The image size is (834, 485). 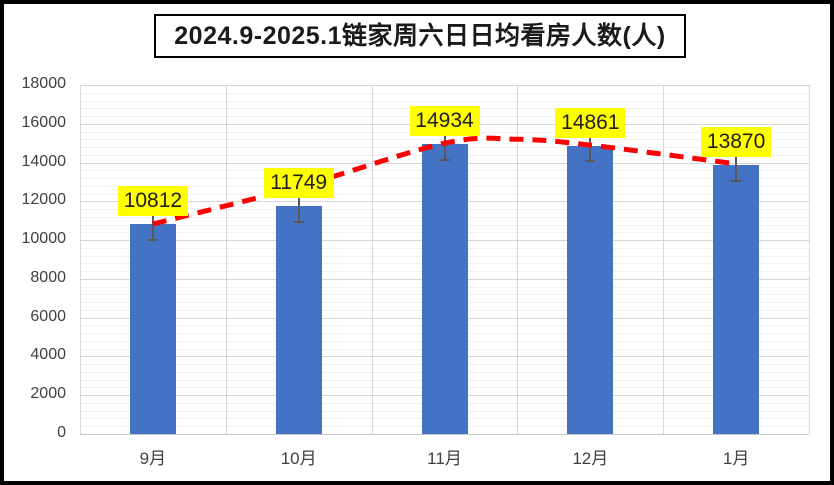 I want to click on x-tick-label: 1月, so click(x=736, y=458).